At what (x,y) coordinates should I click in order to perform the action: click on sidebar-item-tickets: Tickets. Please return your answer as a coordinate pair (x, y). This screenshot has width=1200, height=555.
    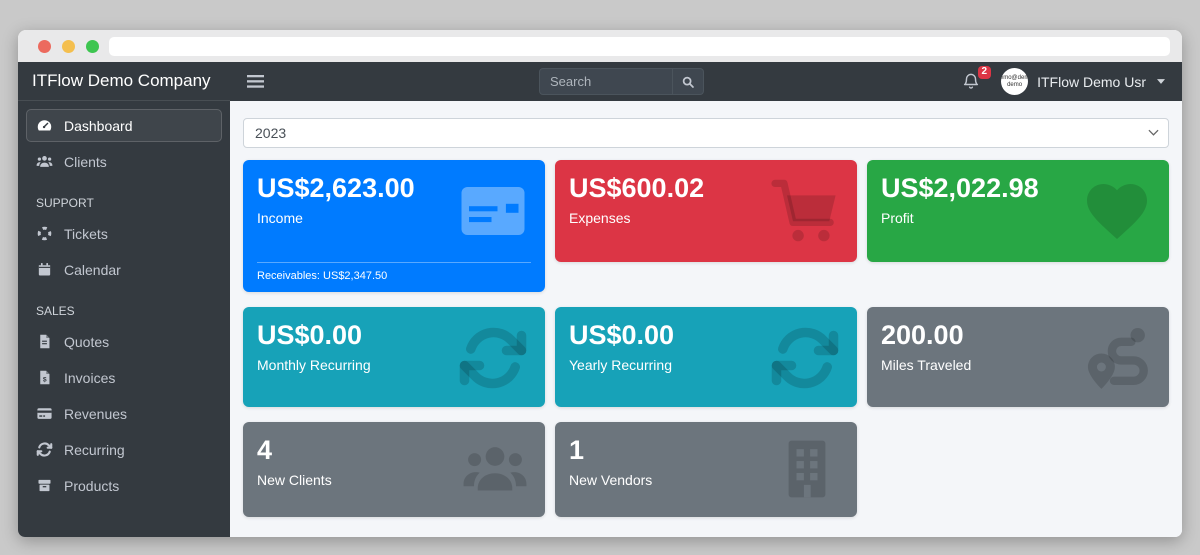
    Looking at the image, I should click on (124, 233).